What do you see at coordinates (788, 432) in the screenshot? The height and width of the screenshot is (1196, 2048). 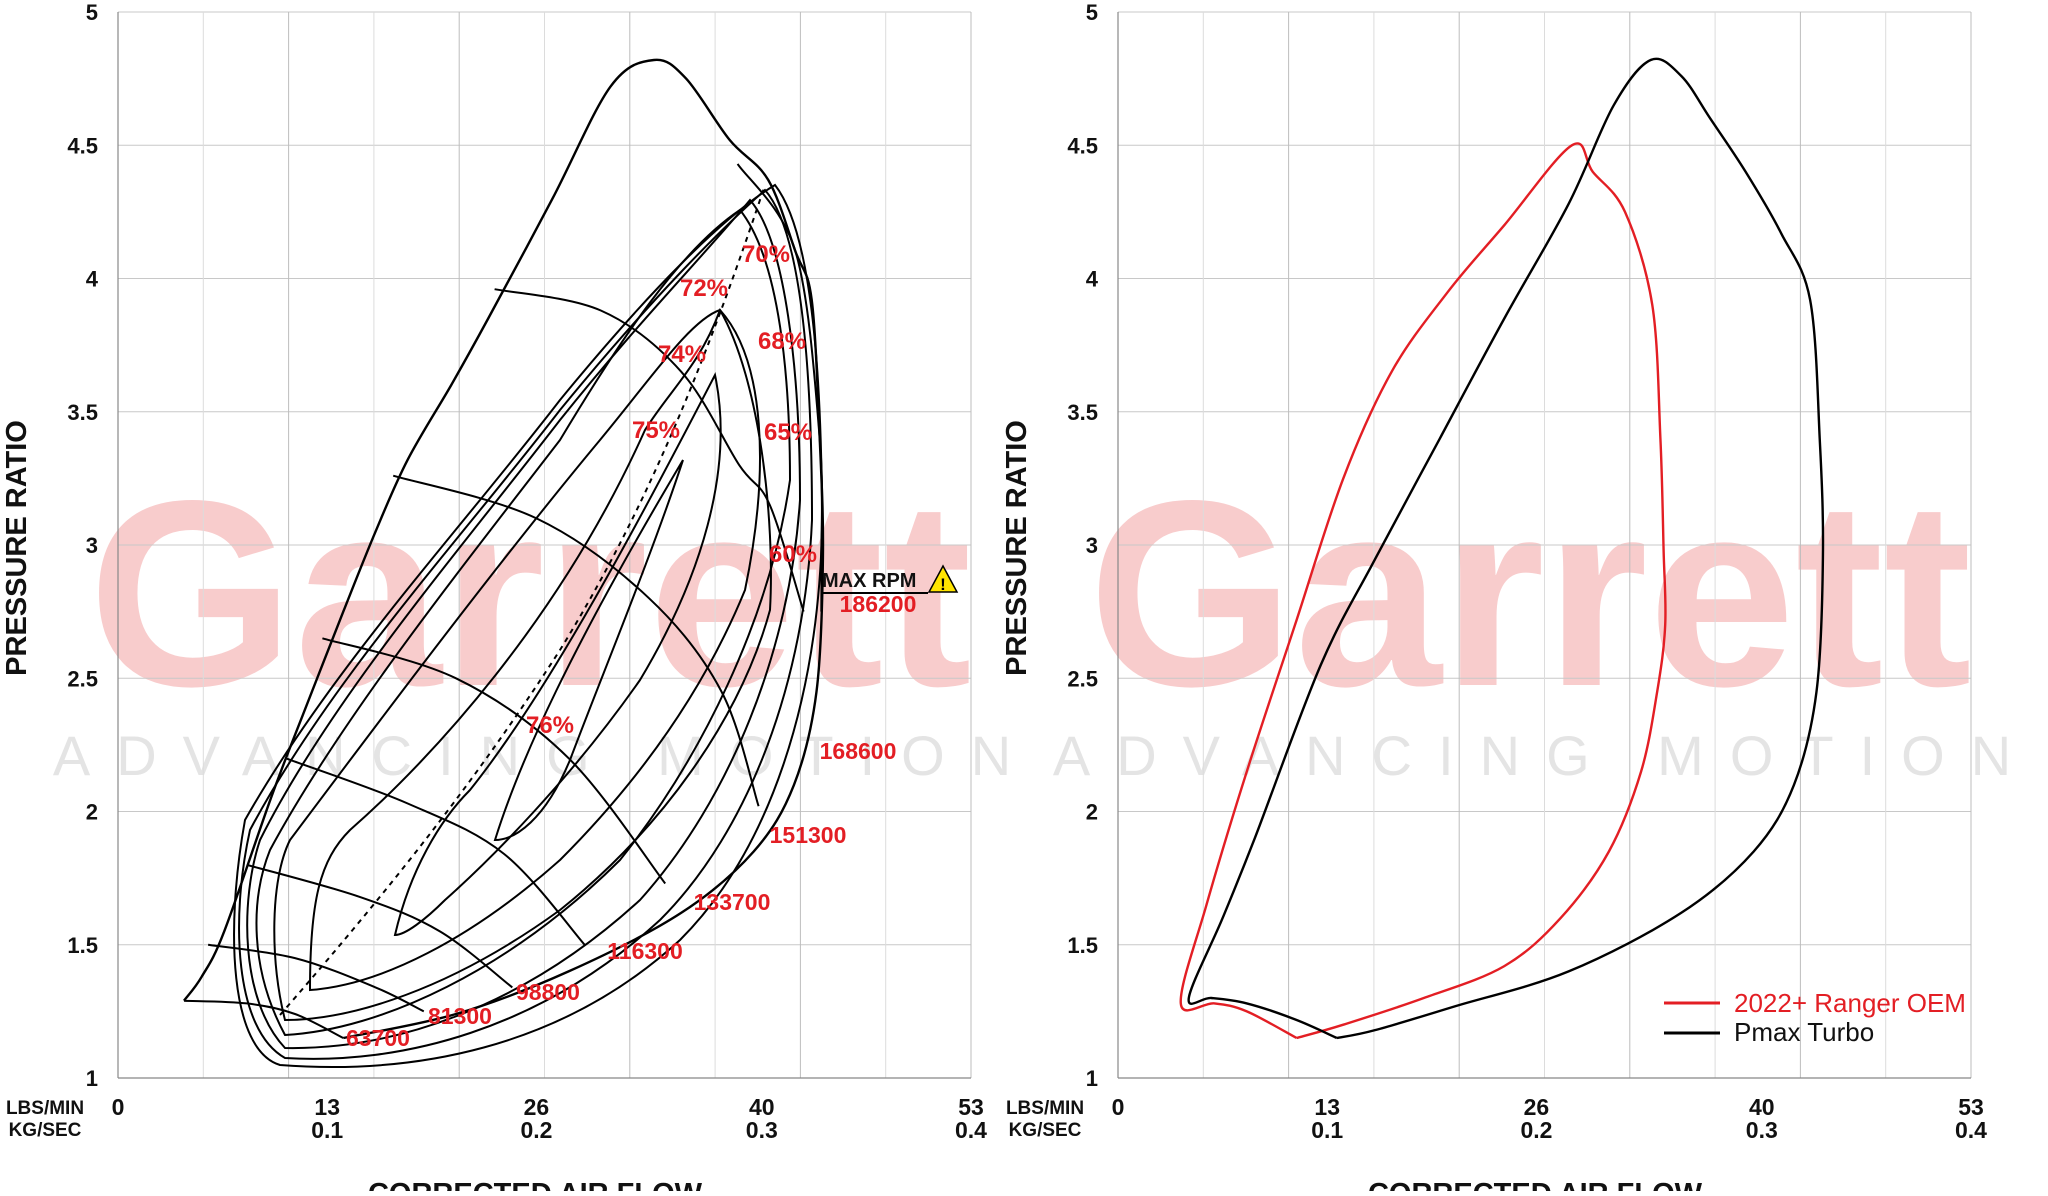 I see `efficiency-label: 65%` at bounding box center [788, 432].